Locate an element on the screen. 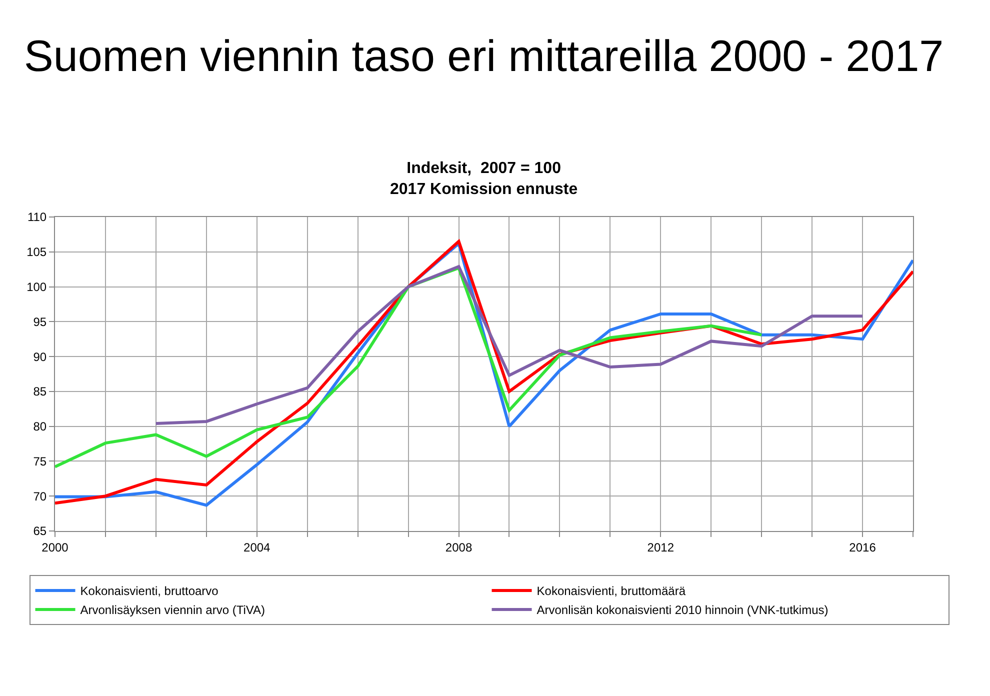  chart-title: Suomen viennin taso eri mittareilla 2000 - 2017 is located at coordinates (484, 56).